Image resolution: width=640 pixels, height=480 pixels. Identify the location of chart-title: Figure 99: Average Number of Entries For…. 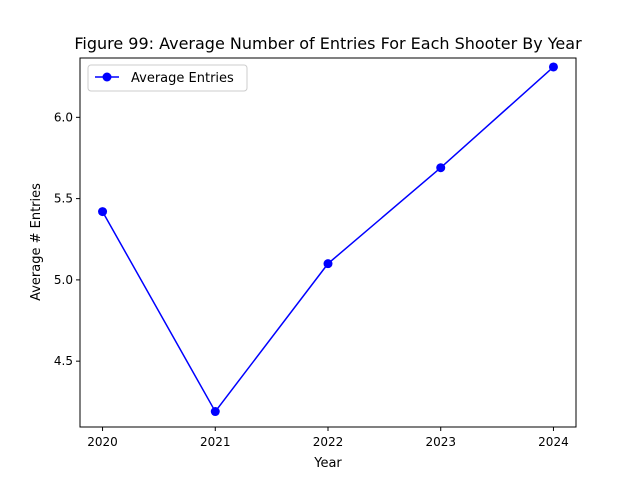
(328, 43).